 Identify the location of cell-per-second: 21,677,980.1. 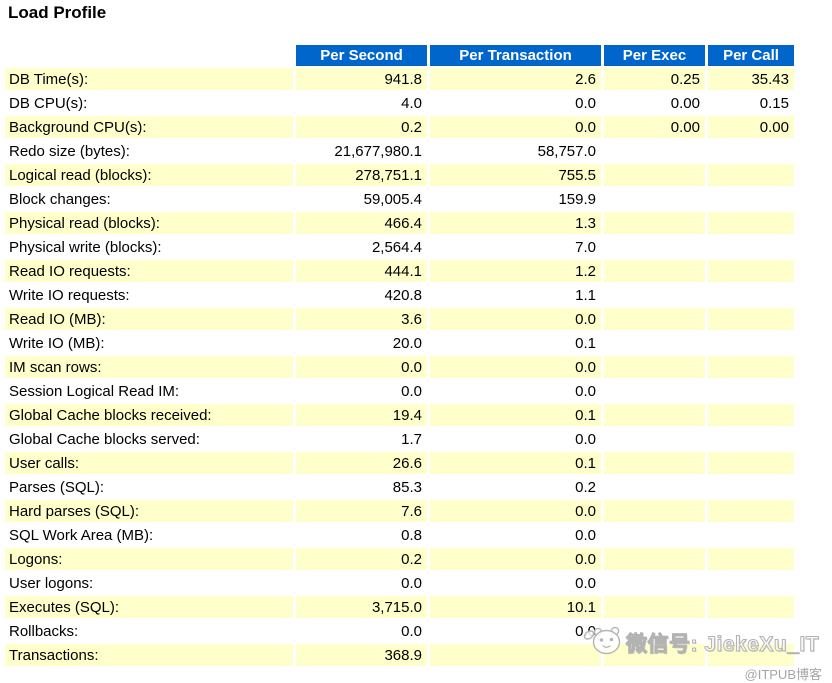
(361, 151).